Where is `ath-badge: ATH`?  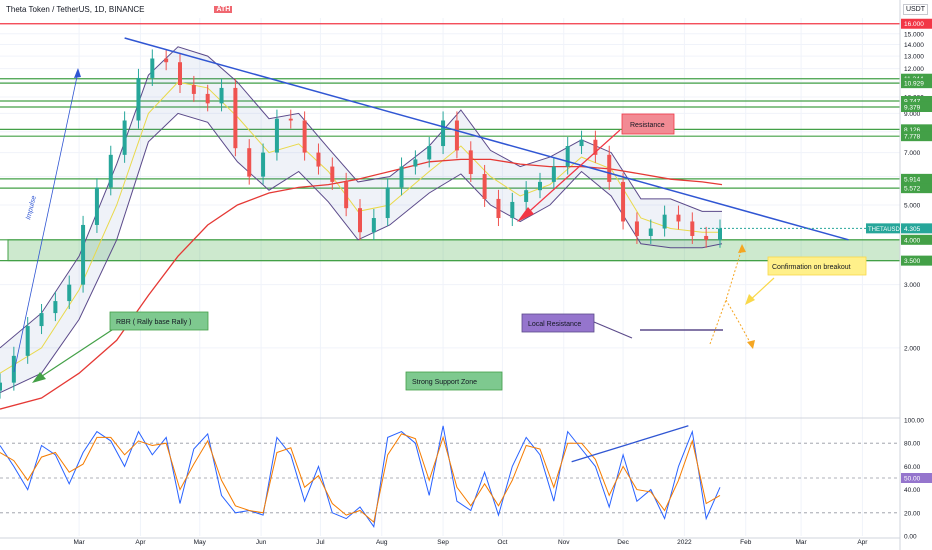
ath-badge: ATH is located at coordinates (223, 9).